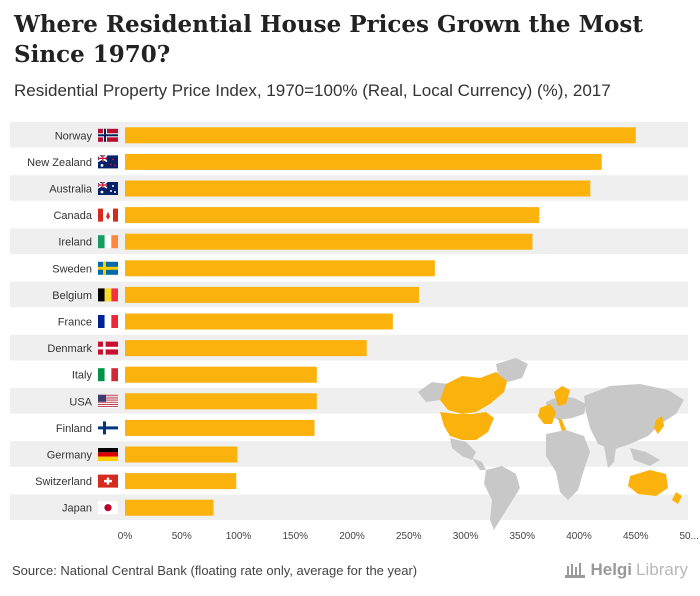 The width and height of the screenshot is (700, 596). What do you see at coordinates (72, 216) in the screenshot?
I see `category-label: Canada` at bounding box center [72, 216].